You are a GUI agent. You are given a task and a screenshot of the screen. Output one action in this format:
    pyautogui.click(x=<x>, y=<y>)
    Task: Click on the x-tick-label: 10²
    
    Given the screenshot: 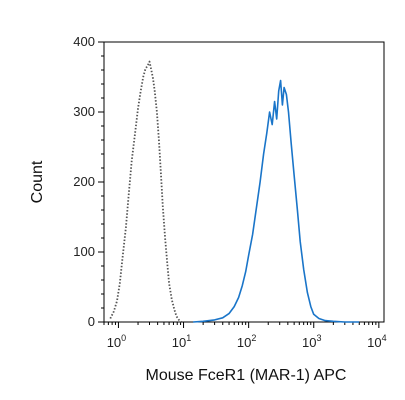 What is the action you would take?
    pyautogui.click(x=246, y=341)
    